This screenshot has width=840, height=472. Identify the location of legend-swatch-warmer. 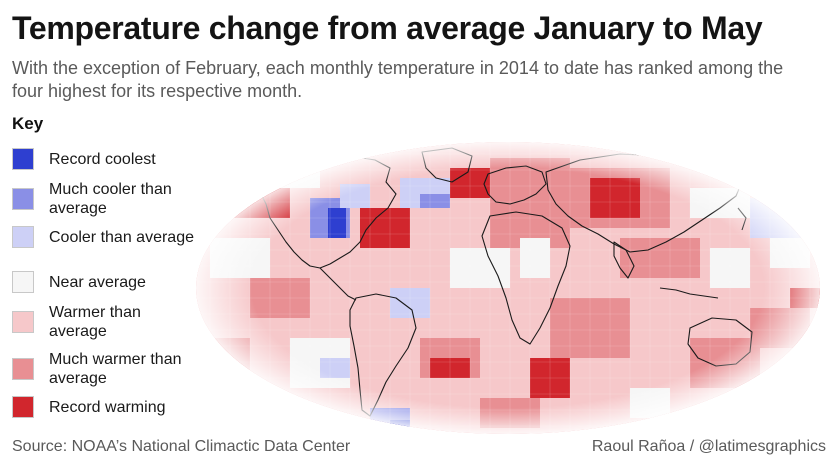
(23, 322).